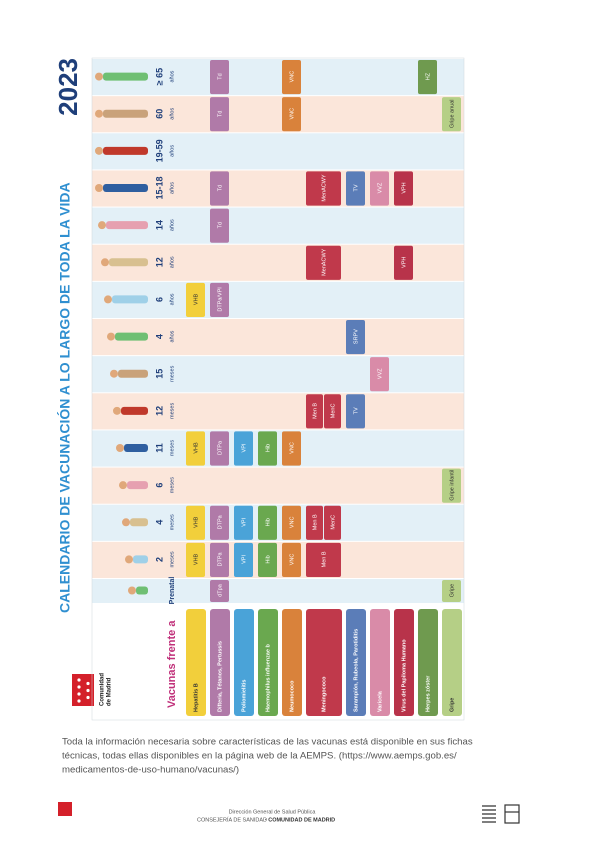  Describe the element at coordinates (159, 336) in the screenshot. I see `age-label: 4` at that location.